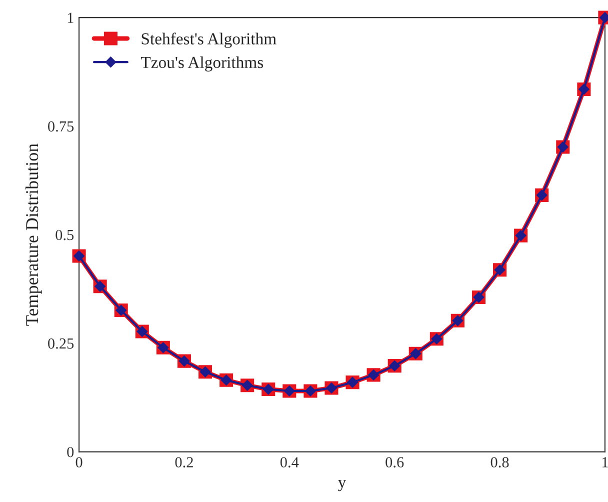 The image size is (608, 502). What do you see at coordinates (61, 126) in the screenshot?
I see `y-tick-label: 0.75` at bounding box center [61, 126].